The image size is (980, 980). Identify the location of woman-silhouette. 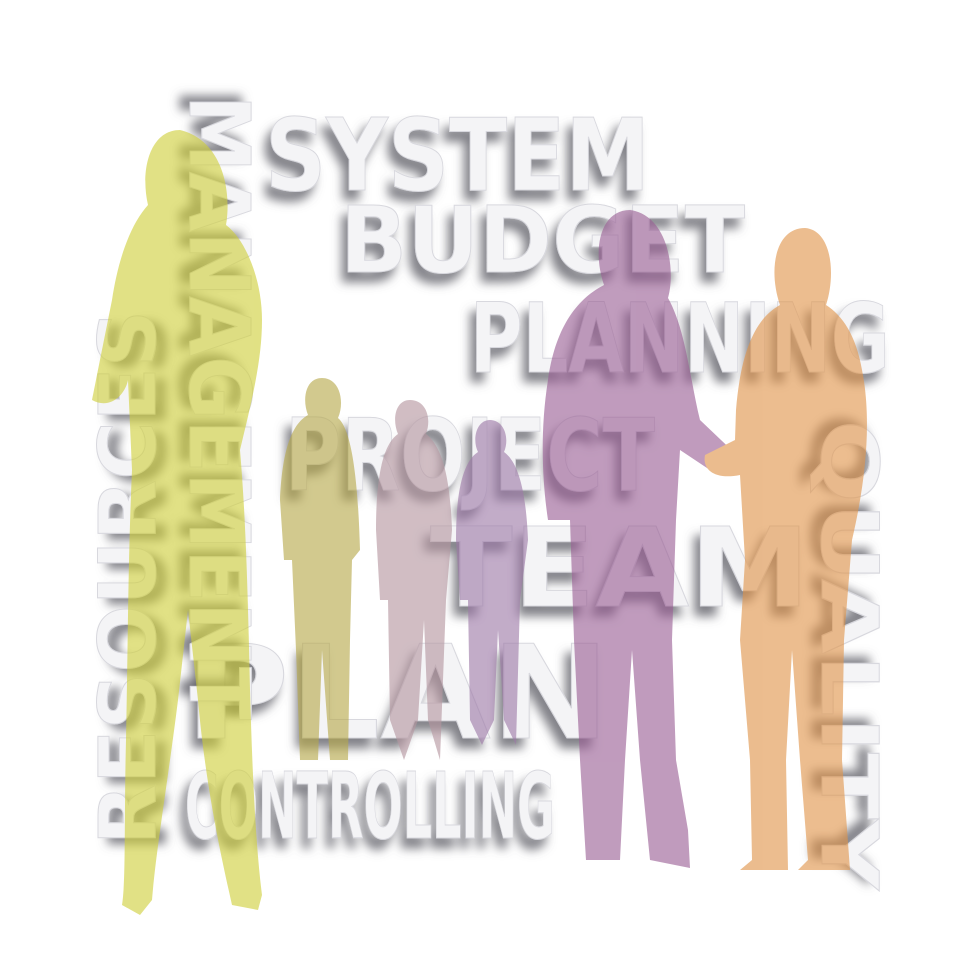
(177, 522).